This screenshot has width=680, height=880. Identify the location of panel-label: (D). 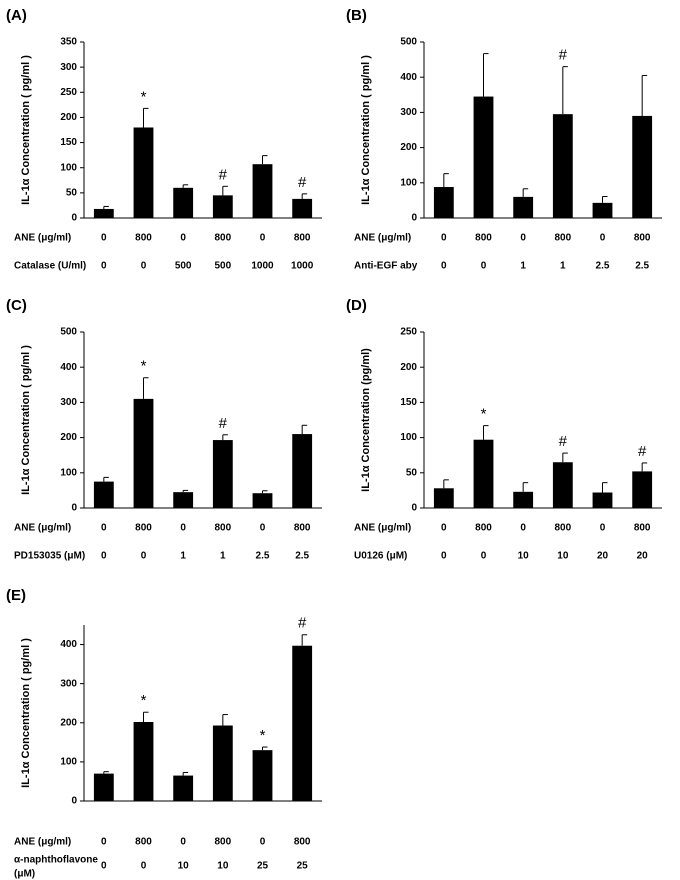
(356, 305).